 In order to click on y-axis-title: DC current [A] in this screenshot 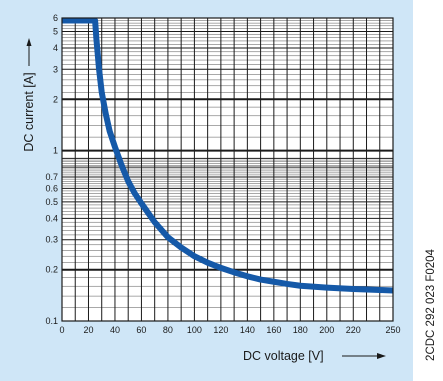, I will do `click(29, 111)`.